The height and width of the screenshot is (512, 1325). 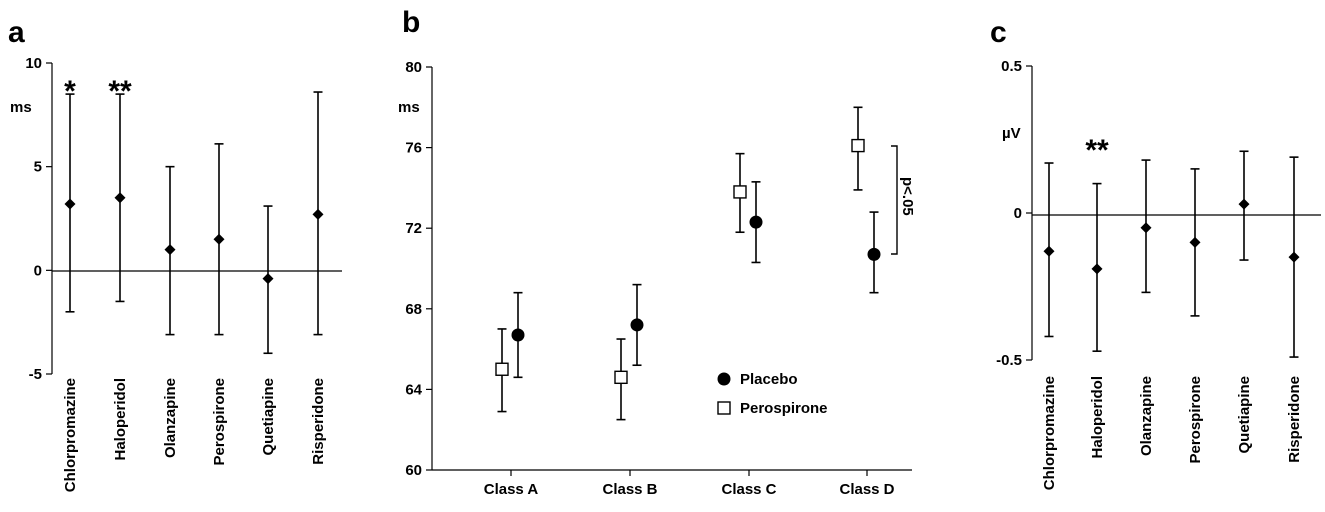 I want to click on significance-star: *, so click(x=70, y=91).